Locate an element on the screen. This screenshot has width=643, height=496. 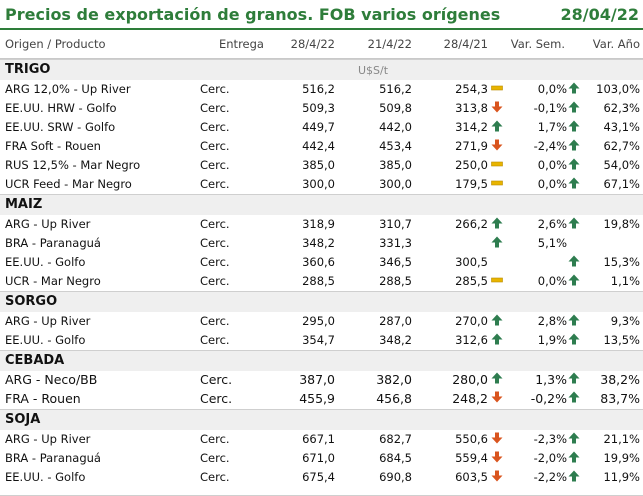
price-year-ago-cell: 300,5 is located at coordinates (471, 262).